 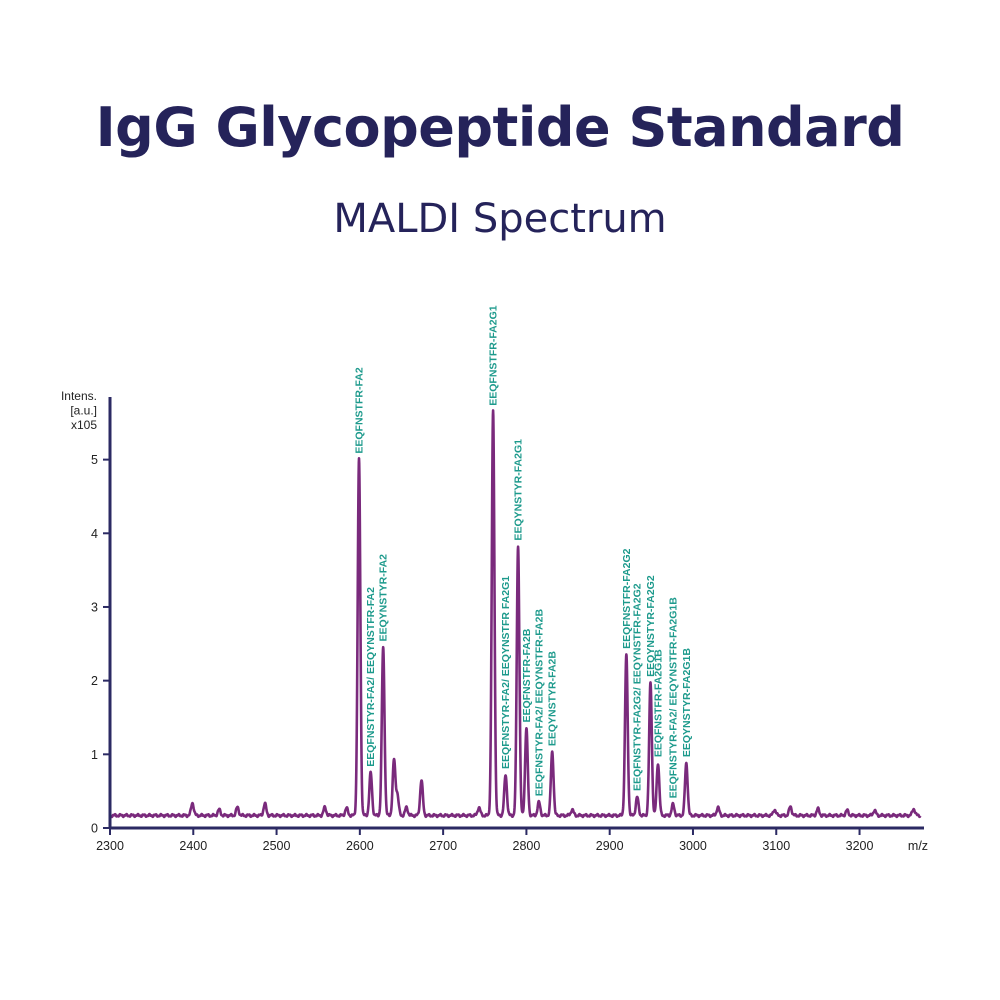 What do you see at coordinates (94, 829) in the screenshot?
I see `y-tick-label: 0` at bounding box center [94, 829].